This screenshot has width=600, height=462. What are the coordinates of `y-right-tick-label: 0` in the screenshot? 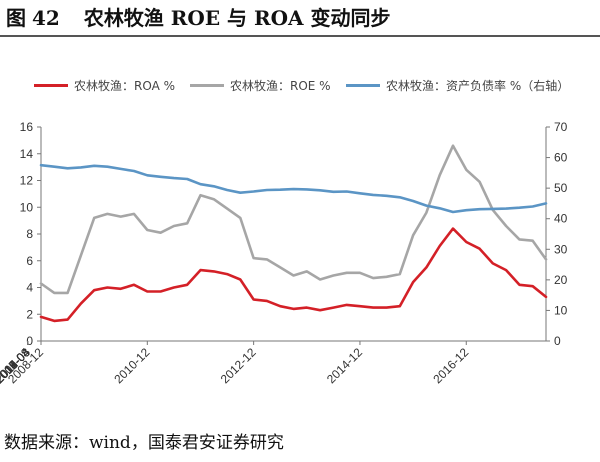 It's located at (557, 341).